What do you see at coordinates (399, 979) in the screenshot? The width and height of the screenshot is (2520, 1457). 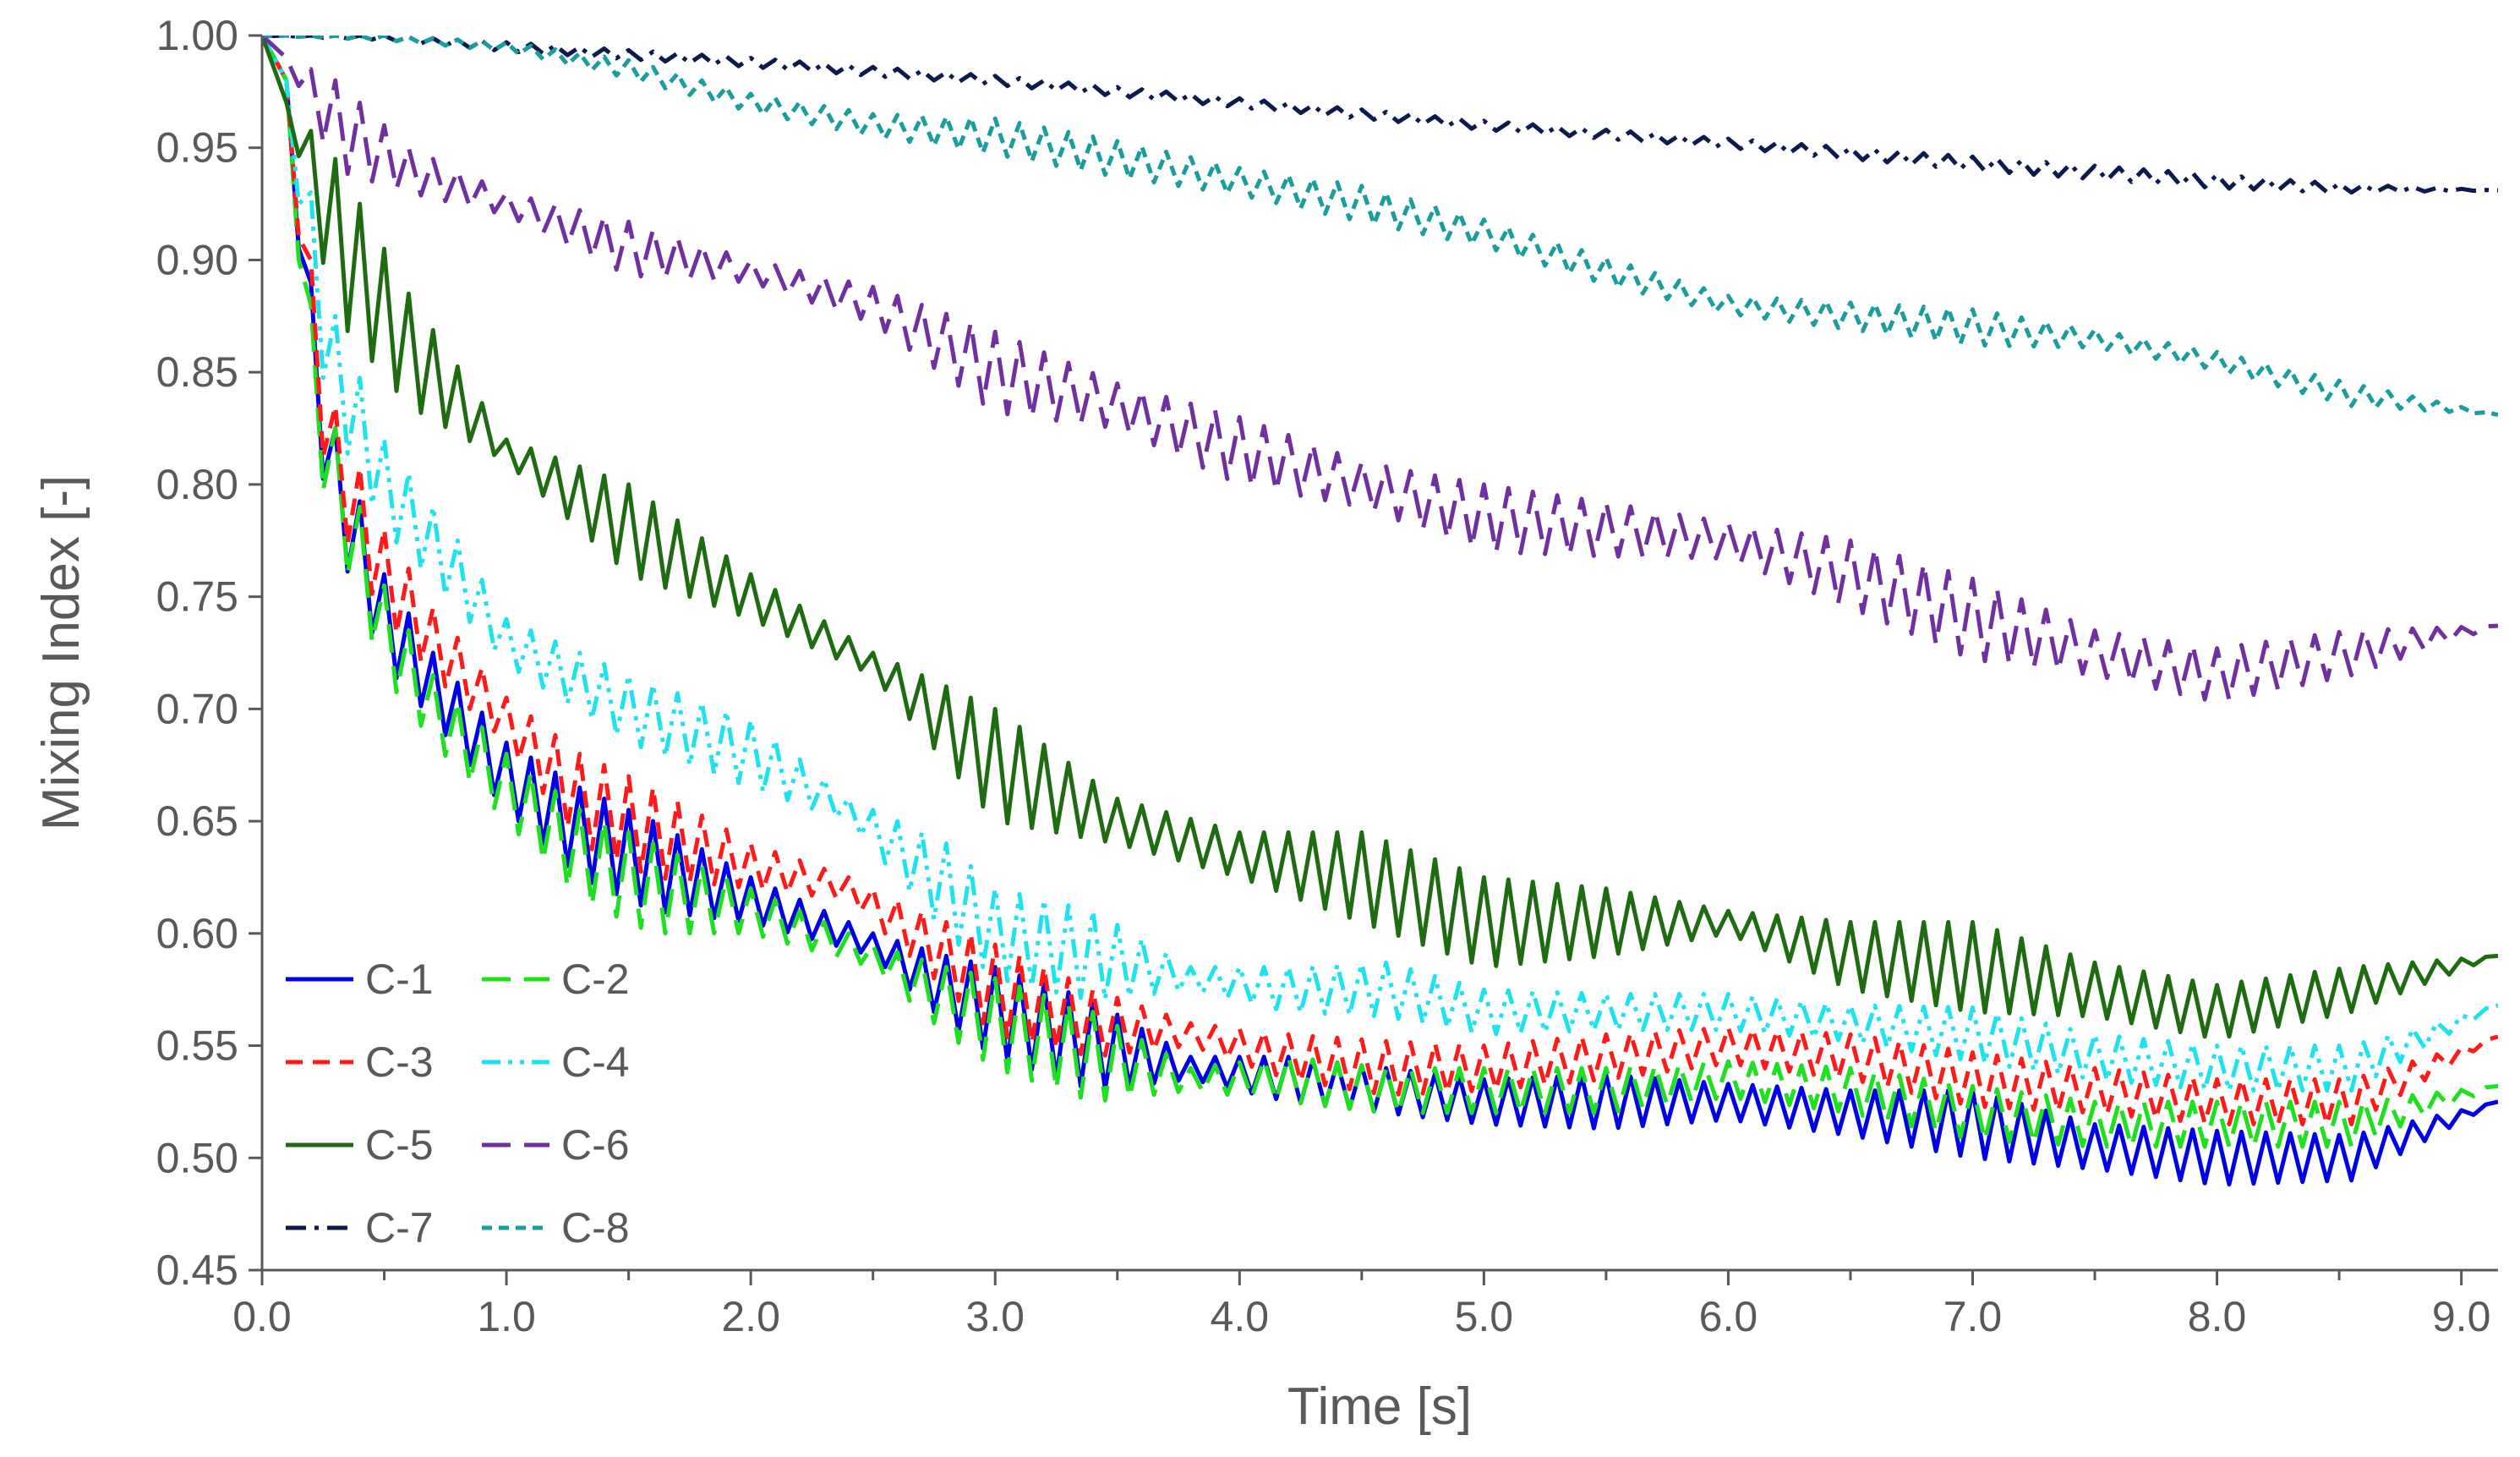 I see `legend-label-C-1: C-1` at bounding box center [399, 979].